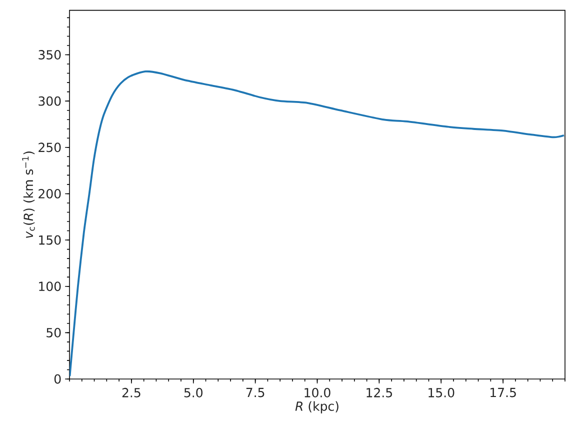 This screenshot has width=574, height=433. Describe the element at coordinates (49, 101) in the screenshot. I see `y-tick-label: 300` at that location.